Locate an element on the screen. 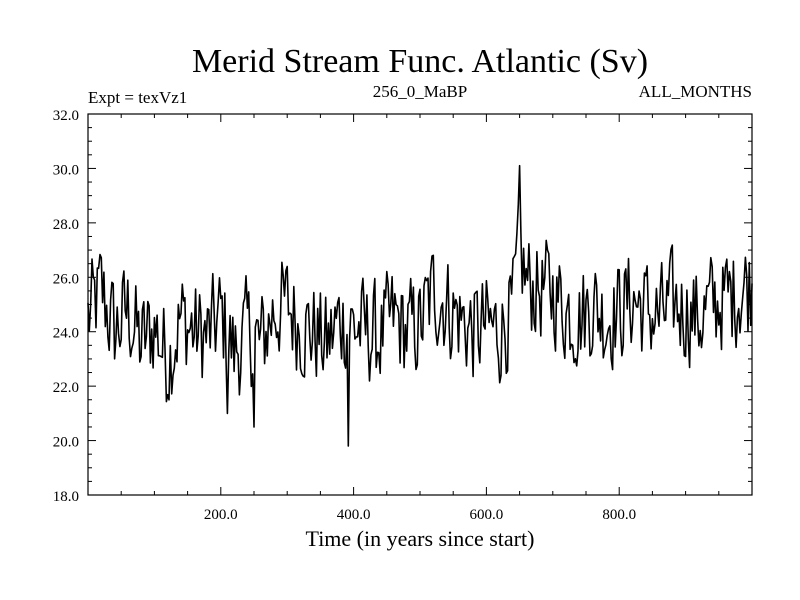 The height and width of the screenshot is (600, 800). y-tick-label: 30.0 is located at coordinates (66, 170).